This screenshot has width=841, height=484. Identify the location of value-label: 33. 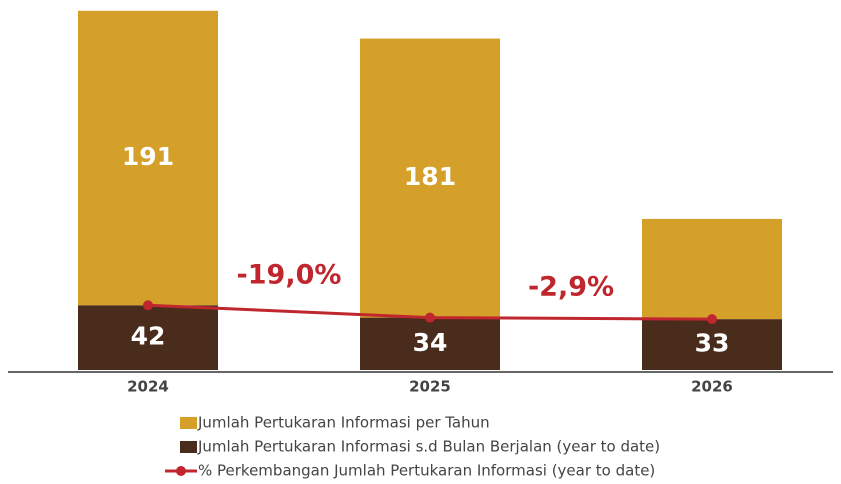
(712, 343).